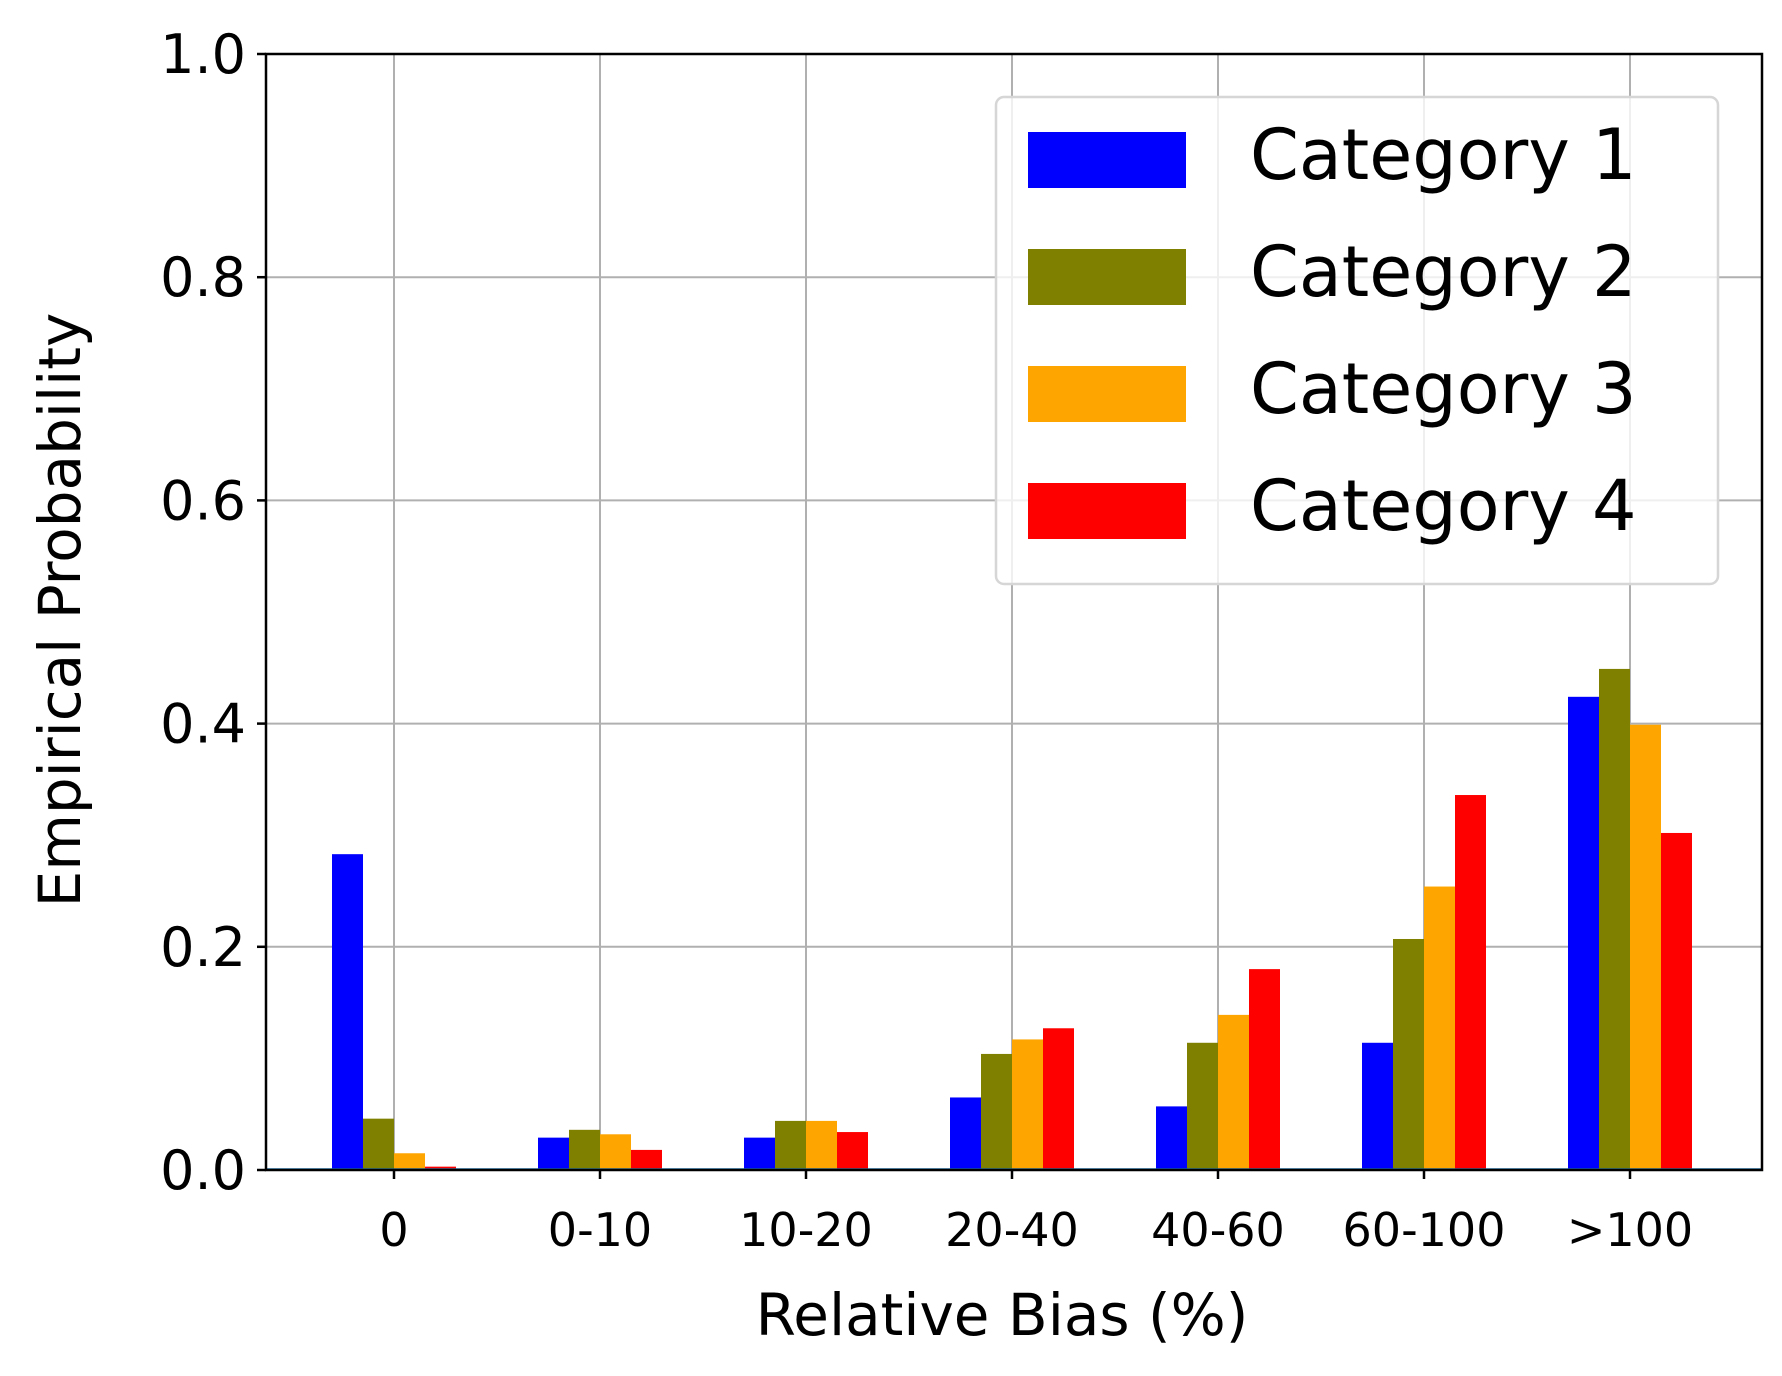 This screenshot has width=1782, height=1376. What do you see at coordinates (203, 277) in the screenshot?
I see `y-tick-label: 0.8` at bounding box center [203, 277].